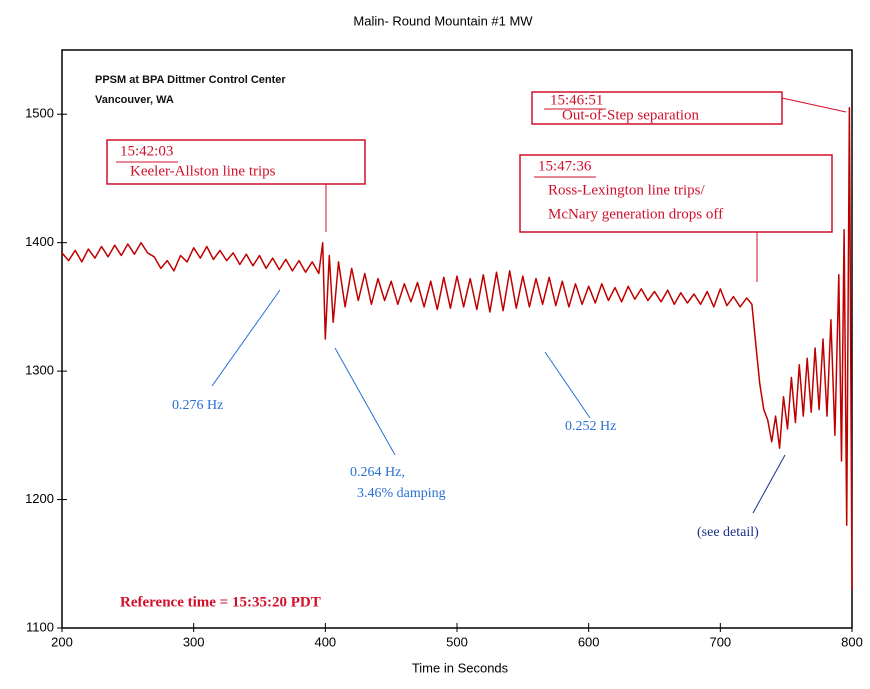  What do you see at coordinates (443, 20) in the screenshot?
I see `chart-title: Malin- Round Mountain #1 MW` at bounding box center [443, 20].